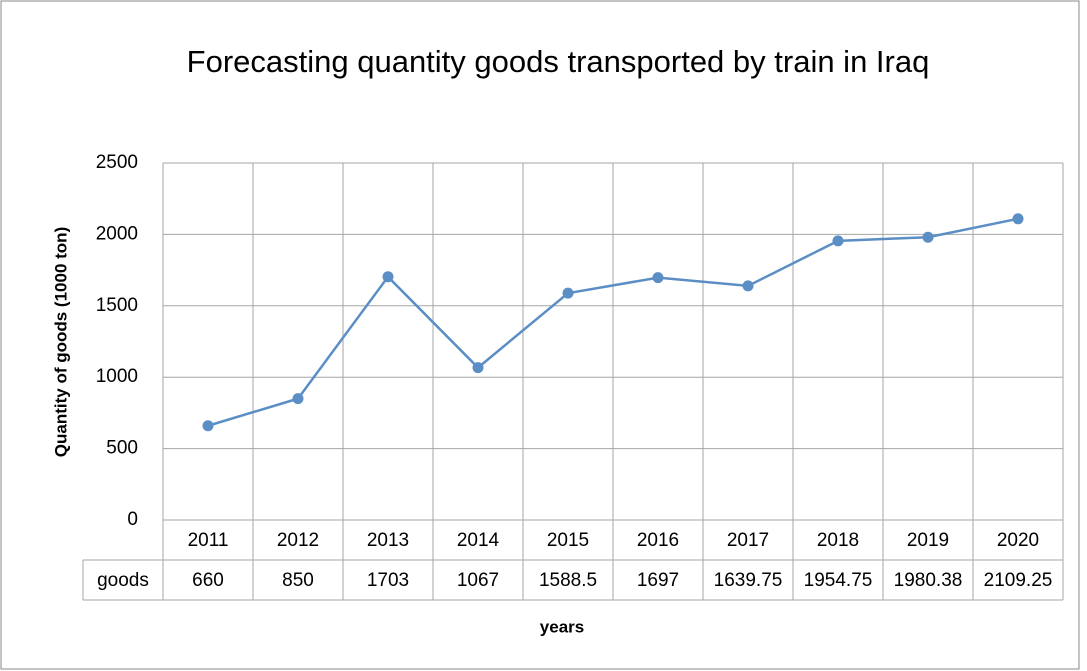 The height and width of the screenshot is (671, 1087). Describe the element at coordinates (838, 580) in the screenshot. I see `table-value: 1954.75` at that location.